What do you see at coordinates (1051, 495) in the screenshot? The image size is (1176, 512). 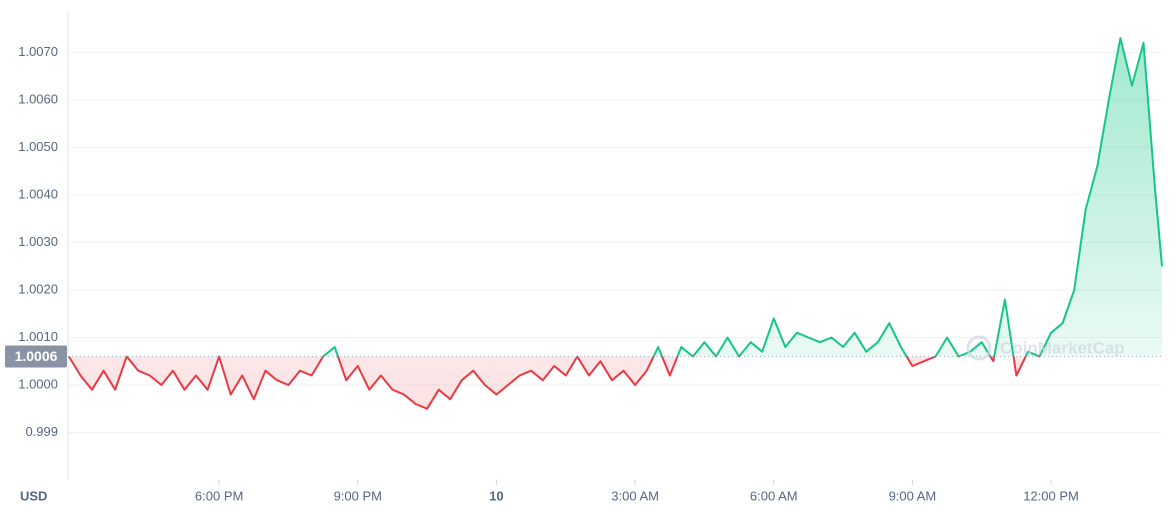 I see `x-tick-label: 12:00 PM` at bounding box center [1051, 495].